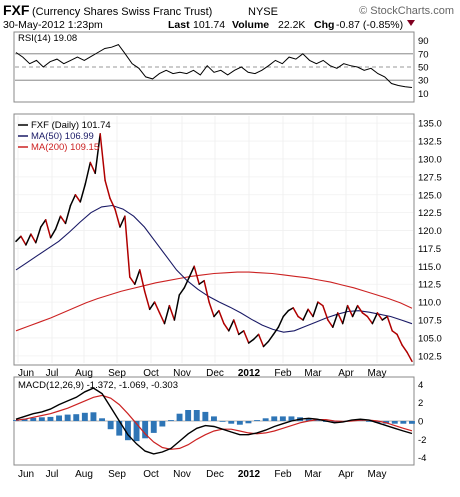 This screenshot has height=497, width=460. I want to click on price-tick-label: 125.0, so click(430, 195).